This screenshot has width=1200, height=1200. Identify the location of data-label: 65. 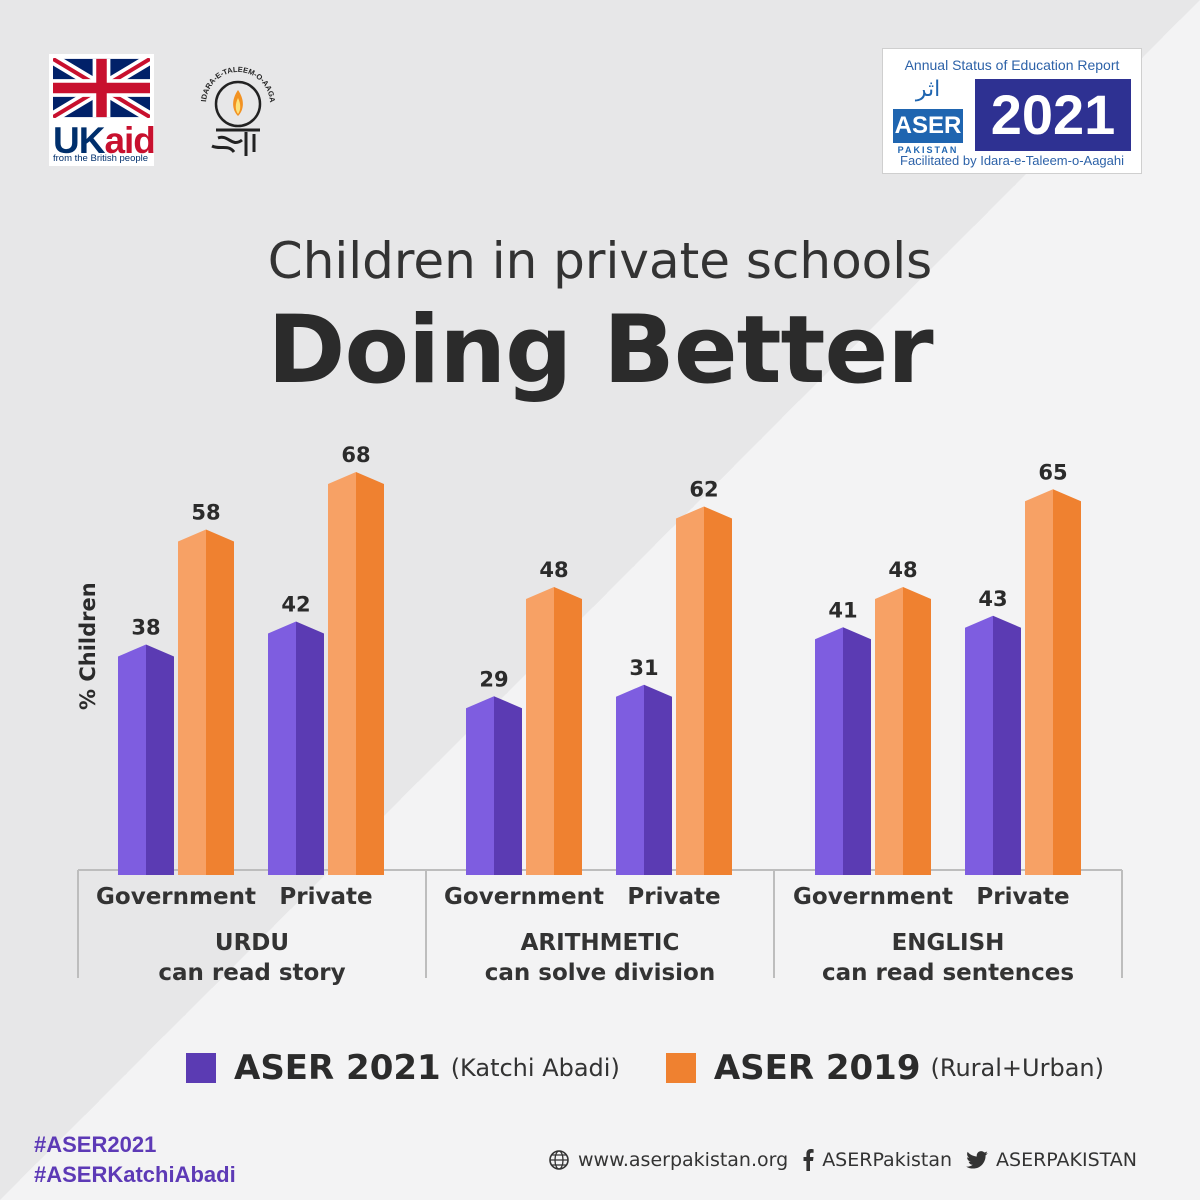
(1052, 472).